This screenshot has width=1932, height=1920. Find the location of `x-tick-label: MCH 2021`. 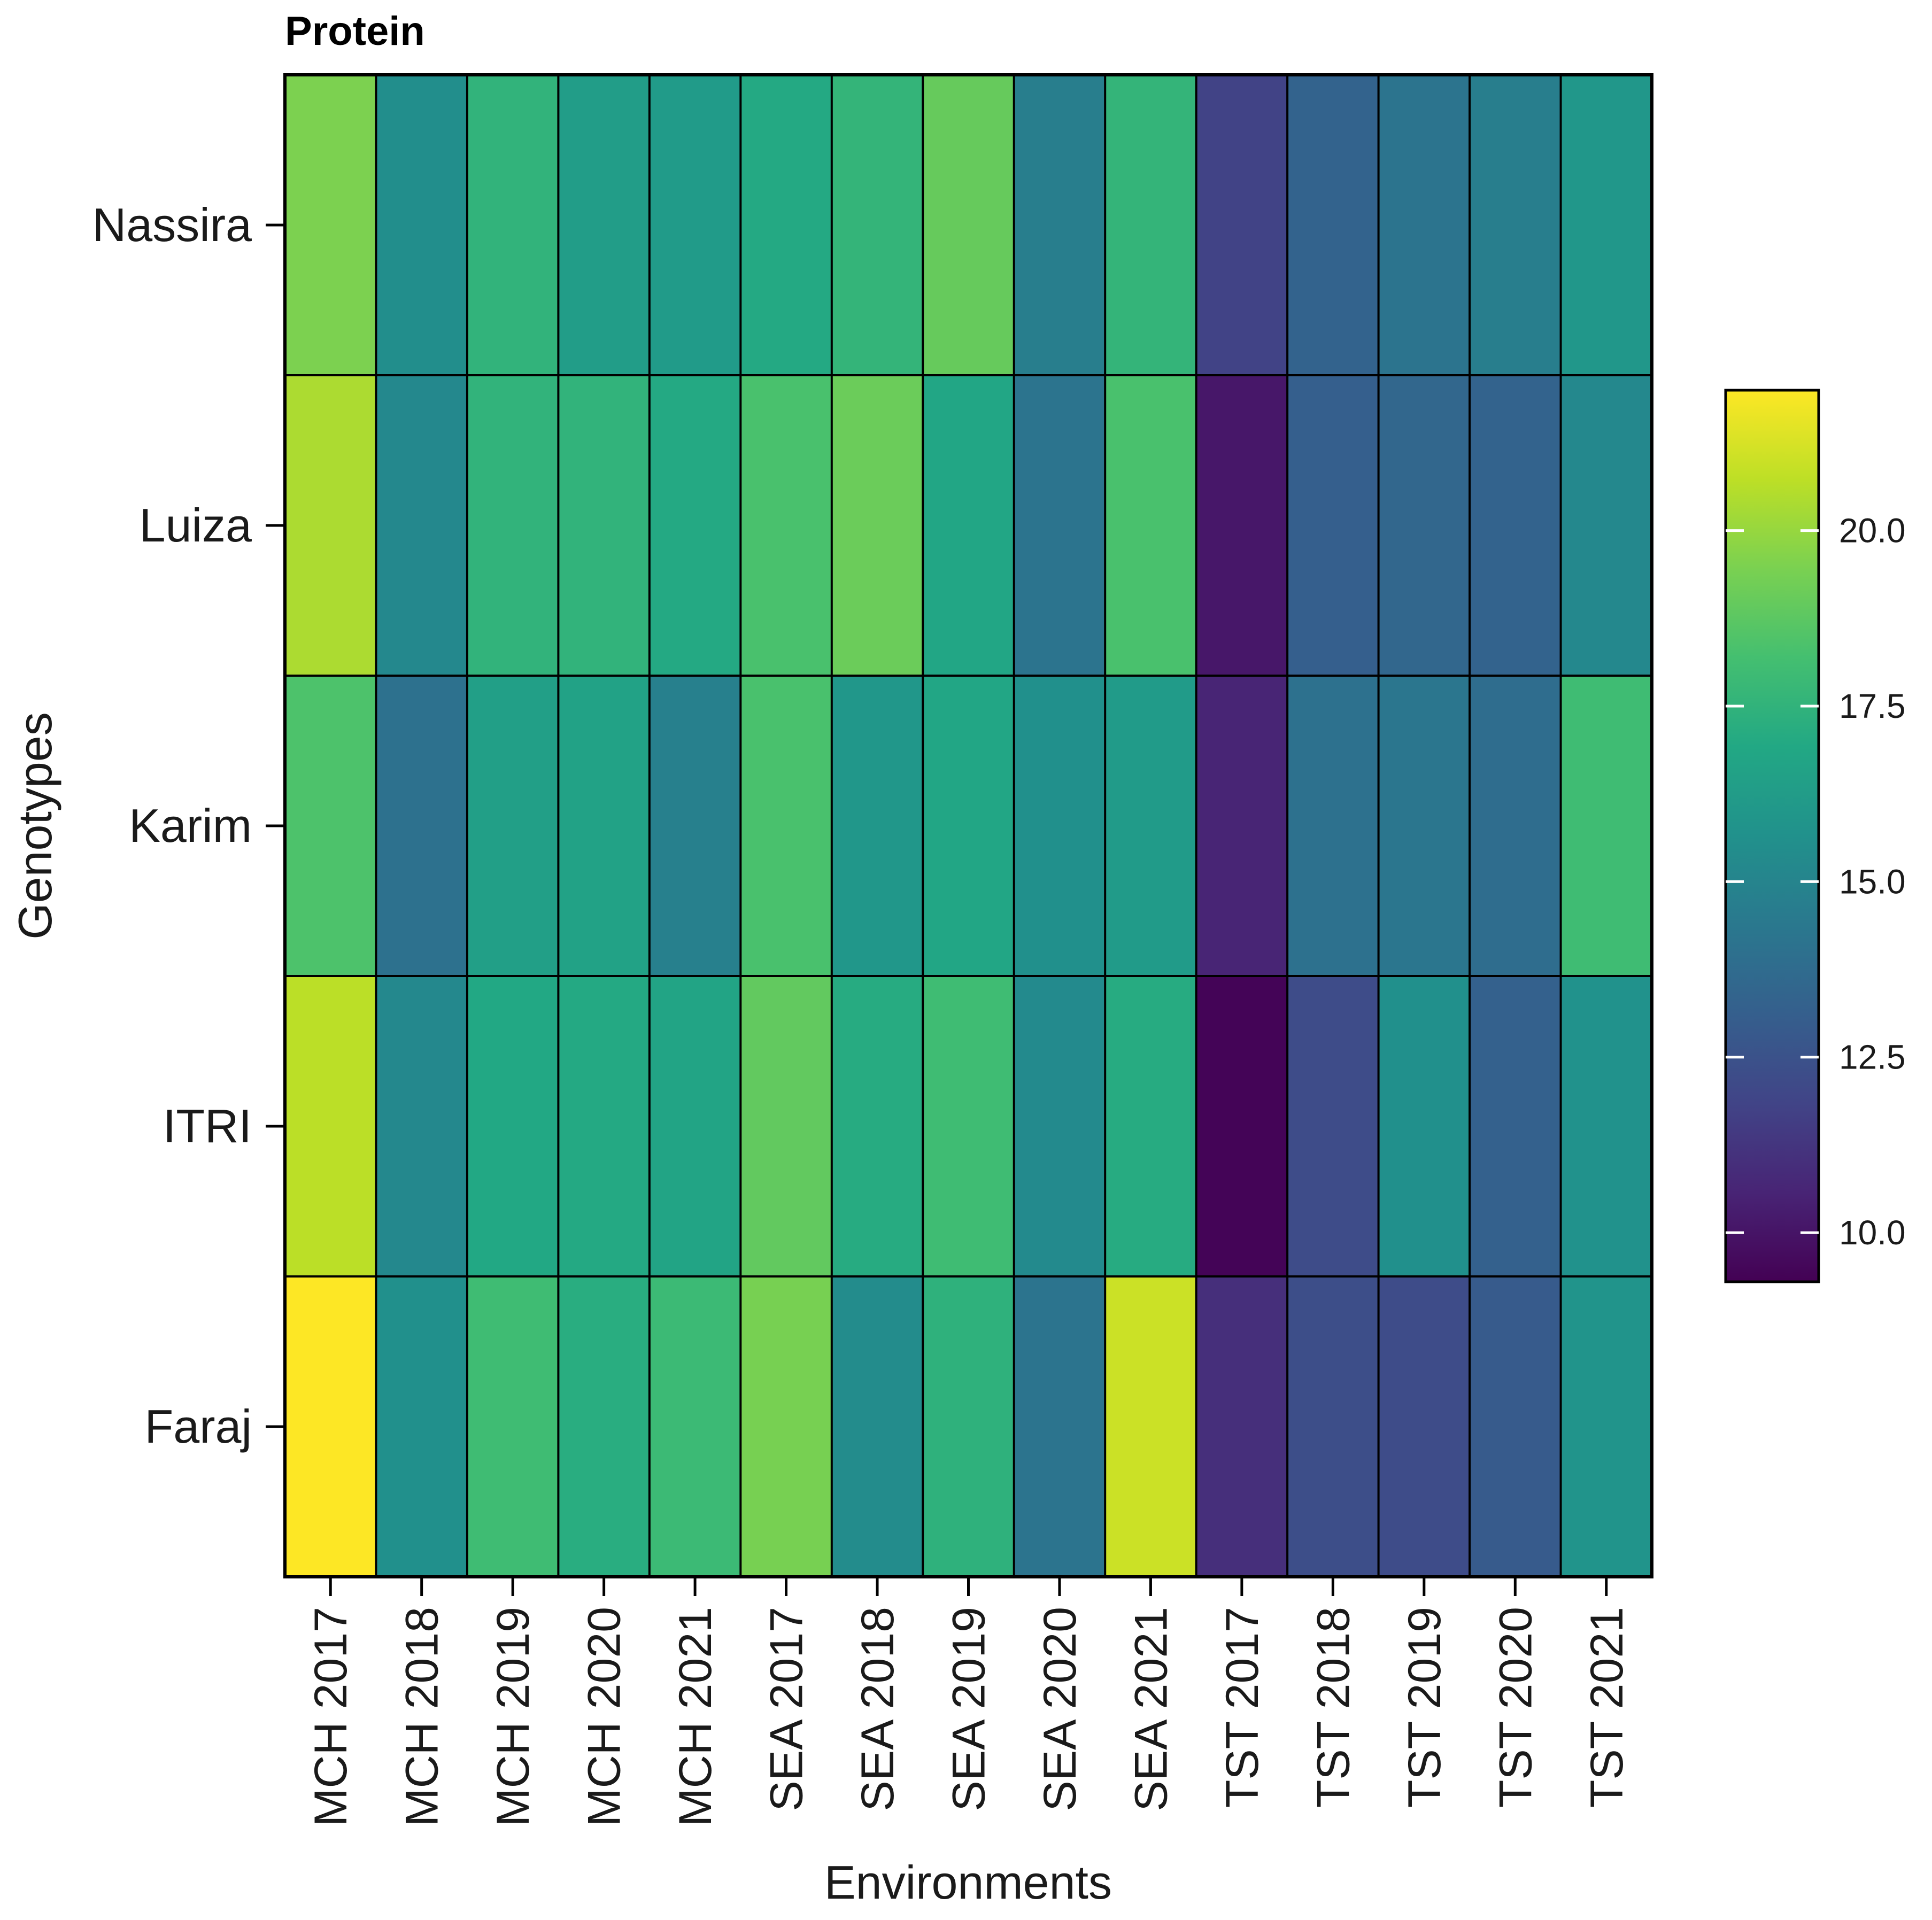

x-tick-label: MCH 2021 is located at coordinates (695, 1717).